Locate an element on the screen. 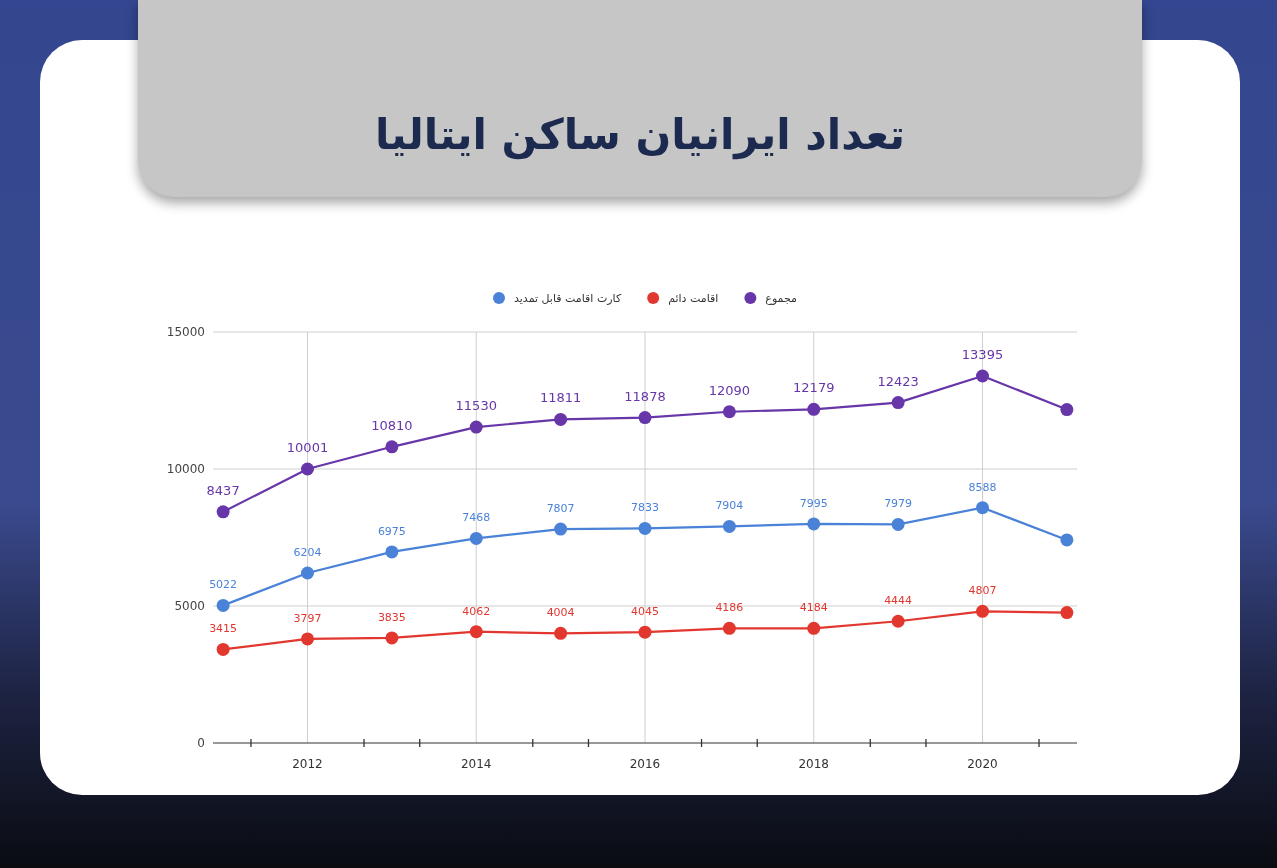 The width and height of the screenshot is (1277, 868). data-label: 7807 is located at coordinates (560, 509).